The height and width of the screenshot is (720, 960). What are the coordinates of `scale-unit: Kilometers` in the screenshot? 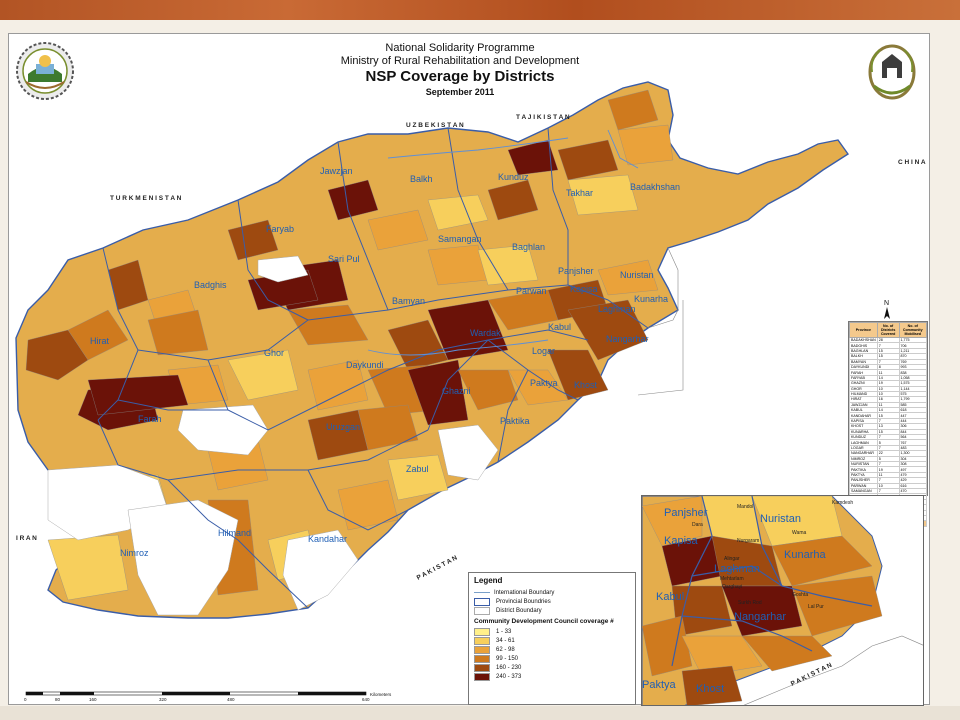 It's located at (381, 694).